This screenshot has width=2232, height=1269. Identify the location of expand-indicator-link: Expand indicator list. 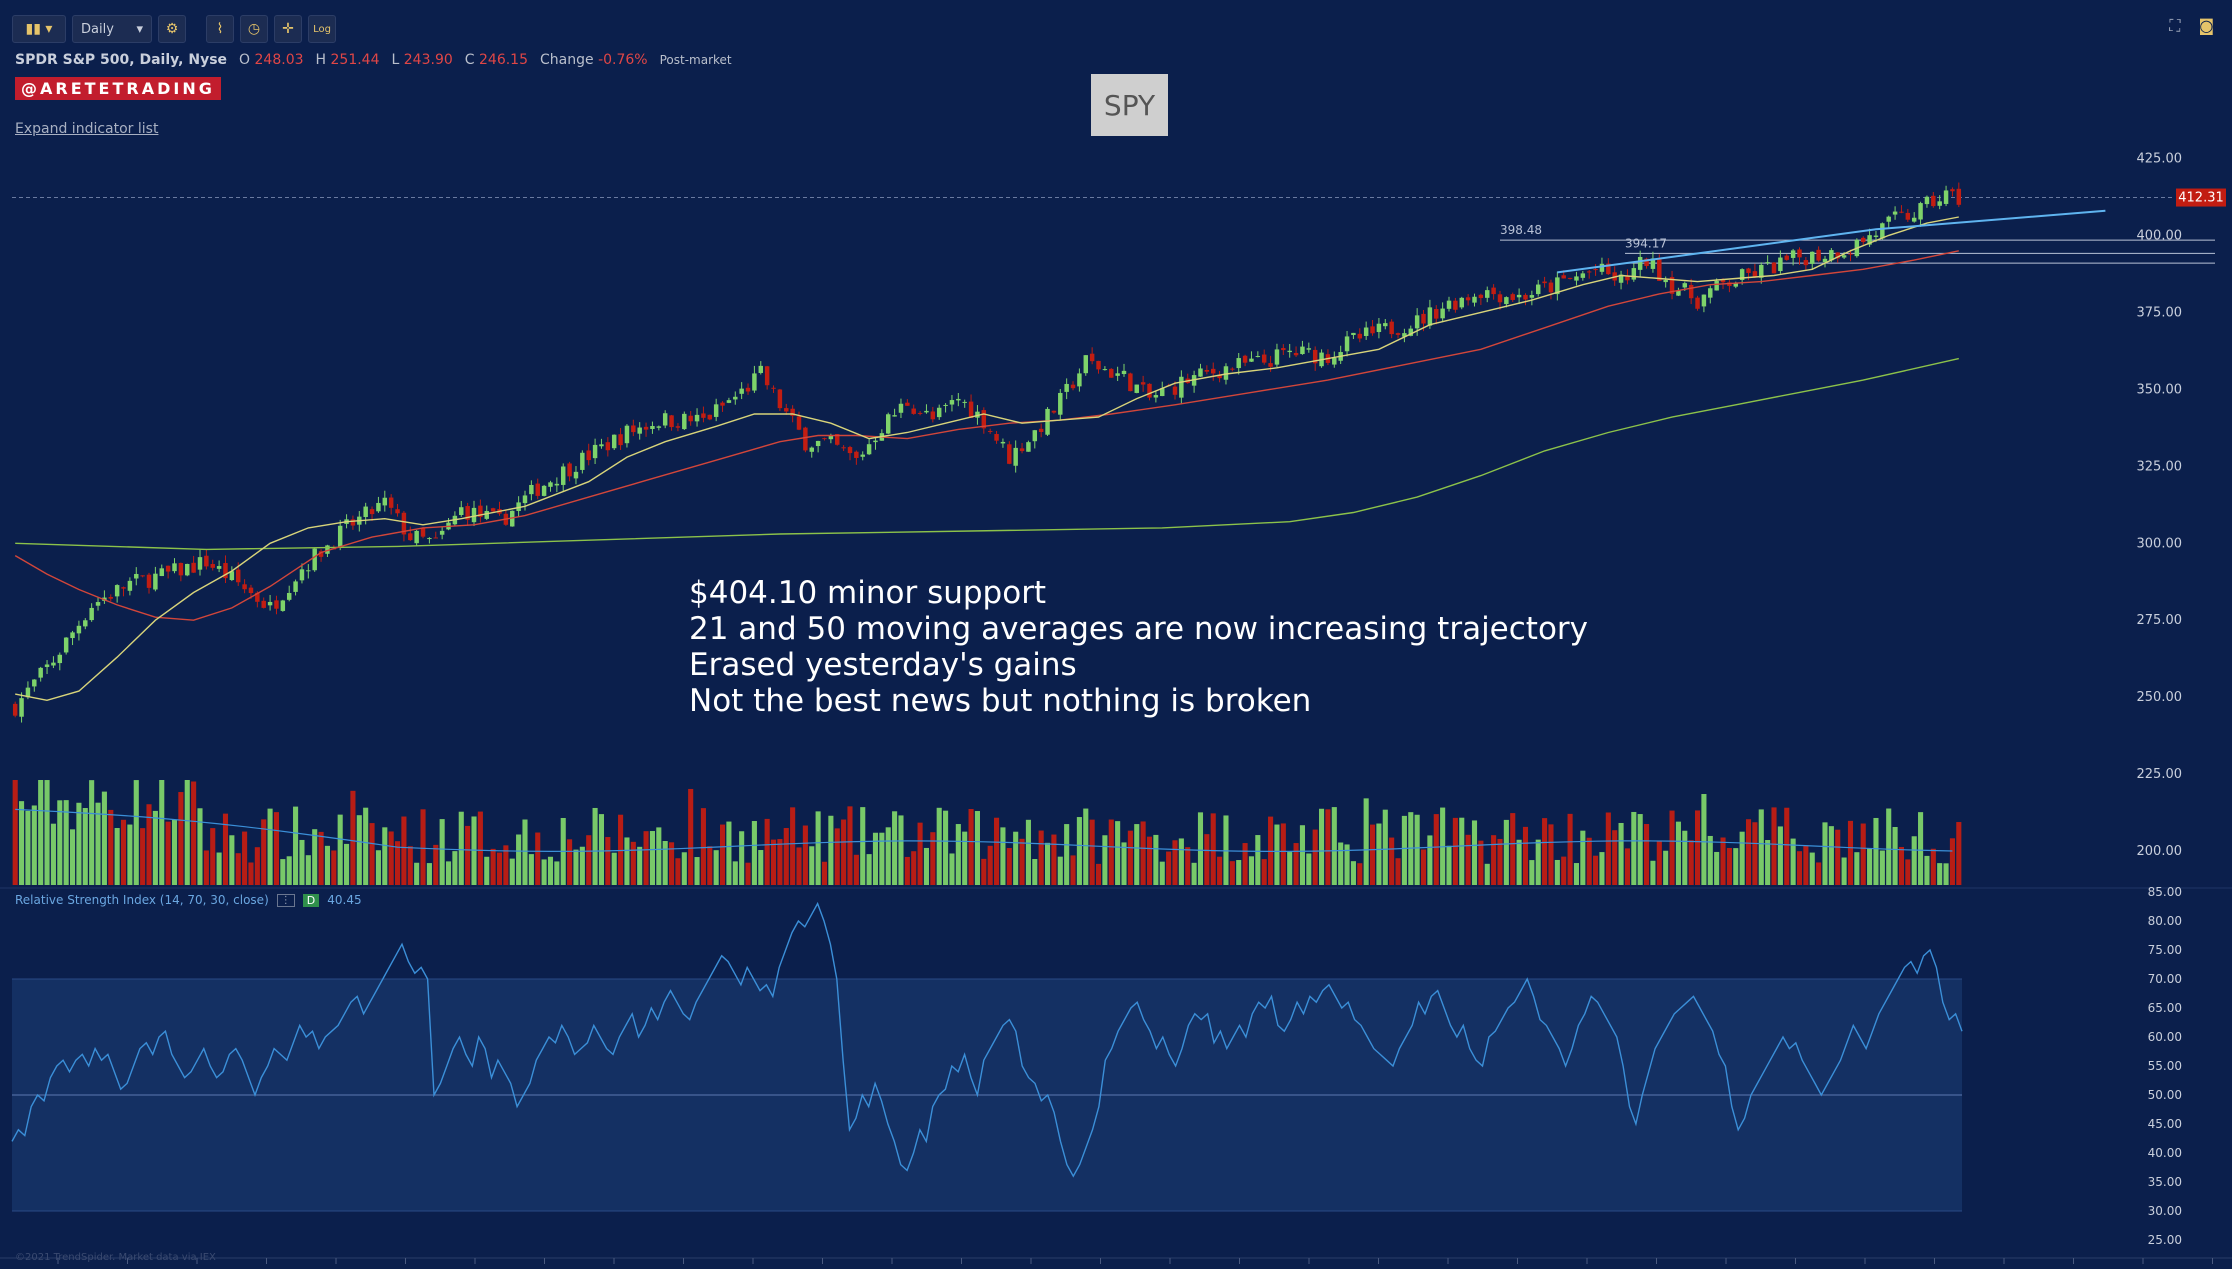
(87, 129).